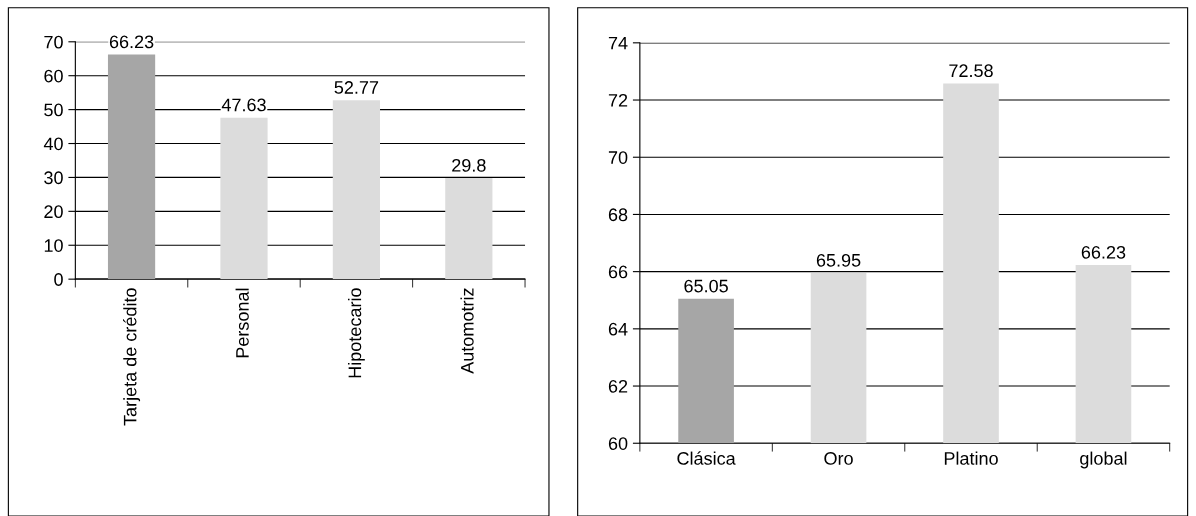  I want to click on data-label: 52.77, so click(356, 87).